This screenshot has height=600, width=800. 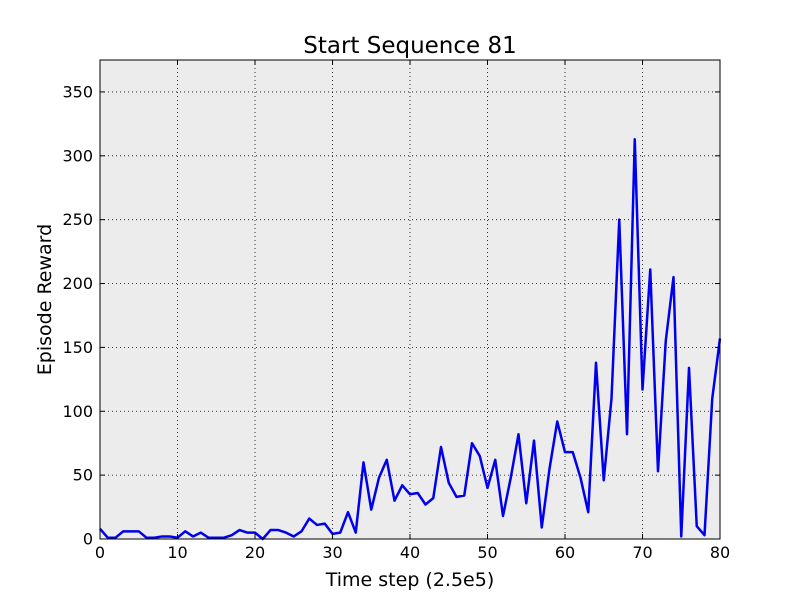 I want to click on x-tick-label: 70, so click(x=642, y=552).